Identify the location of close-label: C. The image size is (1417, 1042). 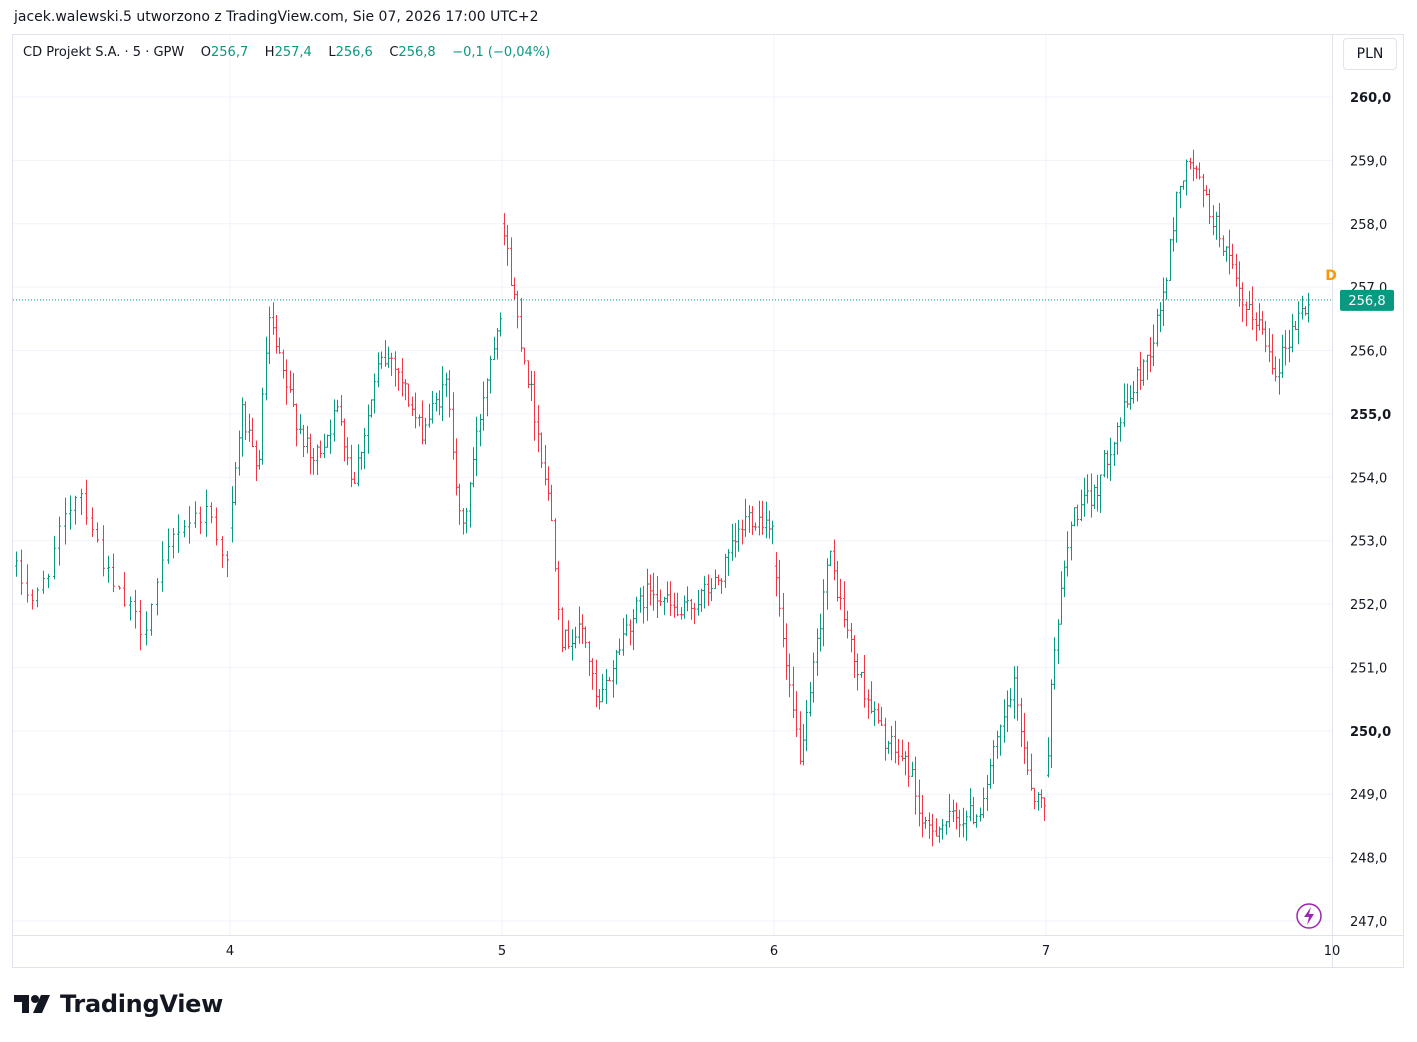
(394, 52).